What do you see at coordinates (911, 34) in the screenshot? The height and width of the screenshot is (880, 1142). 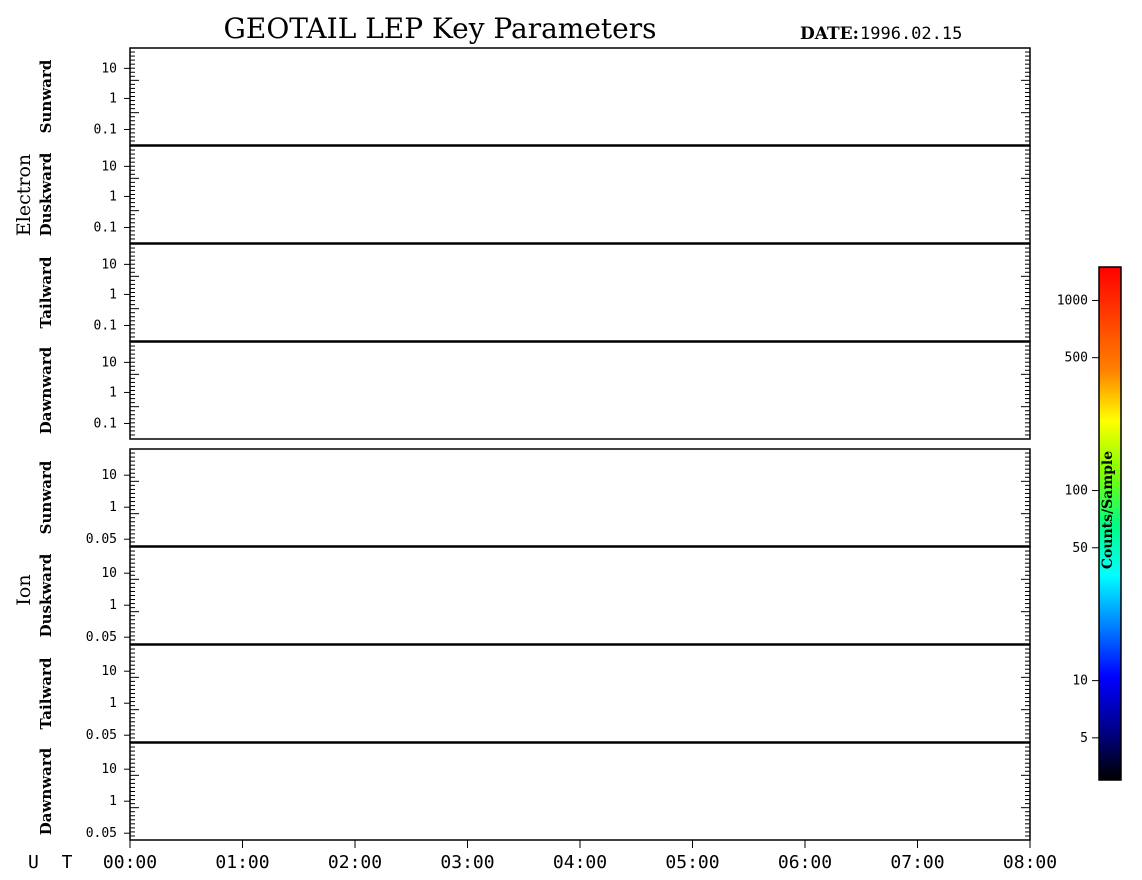 I see `date-value: 1996.02.15` at bounding box center [911, 34].